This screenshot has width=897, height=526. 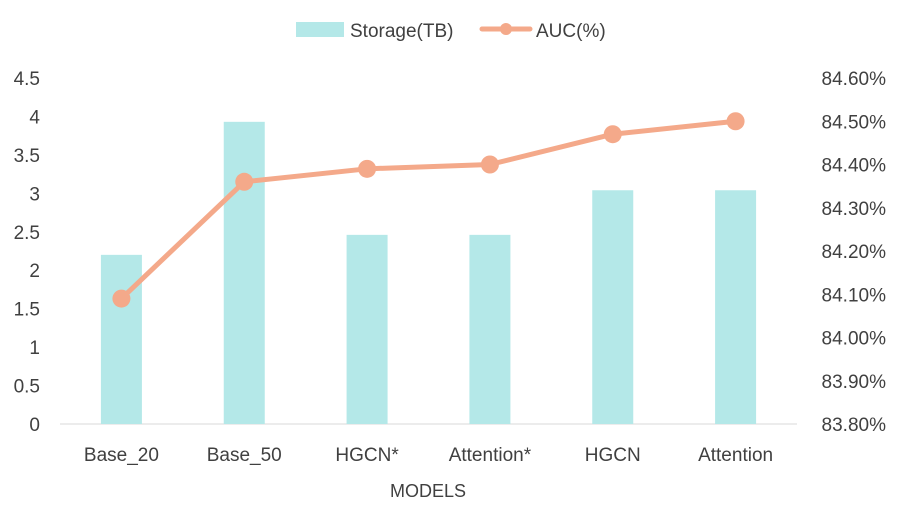 I want to click on left-tick-label: 4, so click(x=34, y=117).